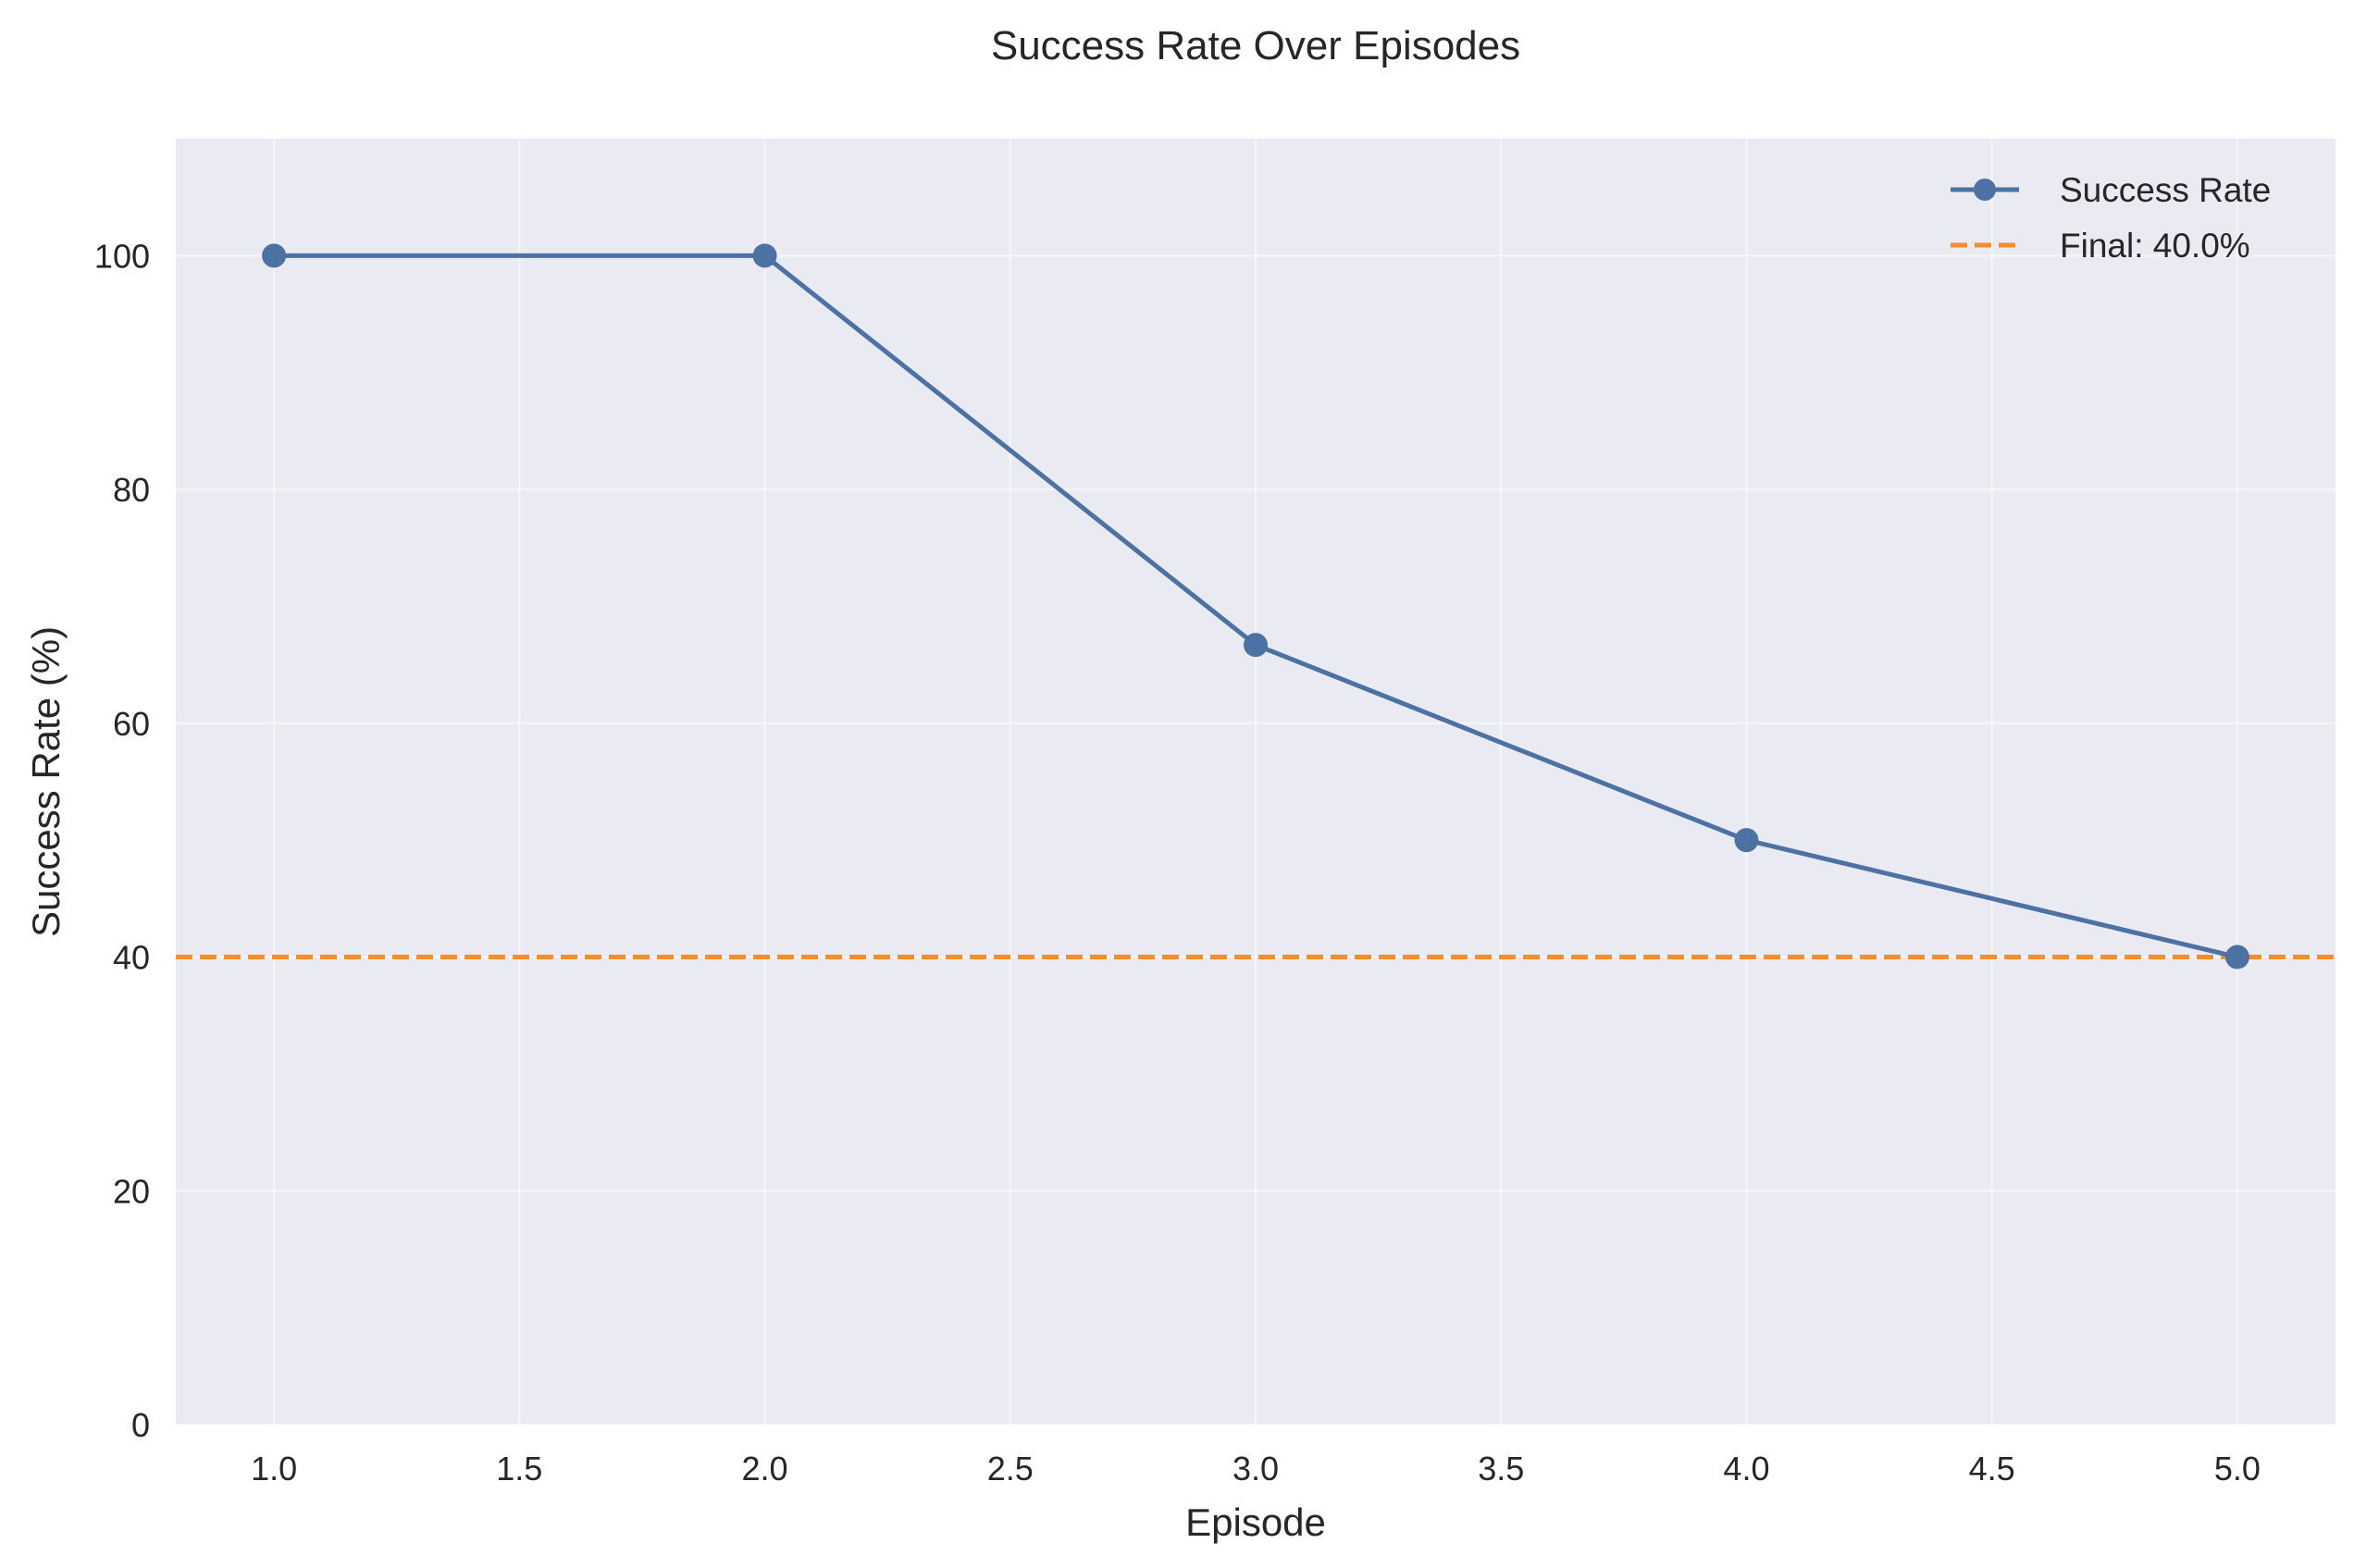 The height and width of the screenshot is (1568, 2354). Describe the element at coordinates (131, 1191) in the screenshot. I see `y-tick-label: 20` at that location.